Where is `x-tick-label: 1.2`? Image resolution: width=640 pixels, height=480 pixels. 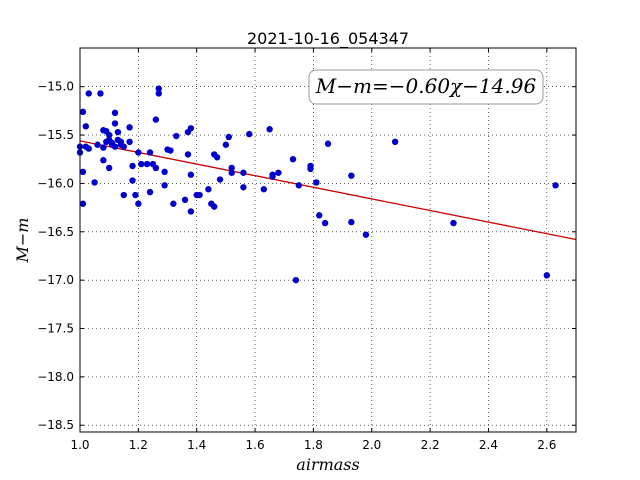
x-tick-label: 1.2 is located at coordinates (138, 445).